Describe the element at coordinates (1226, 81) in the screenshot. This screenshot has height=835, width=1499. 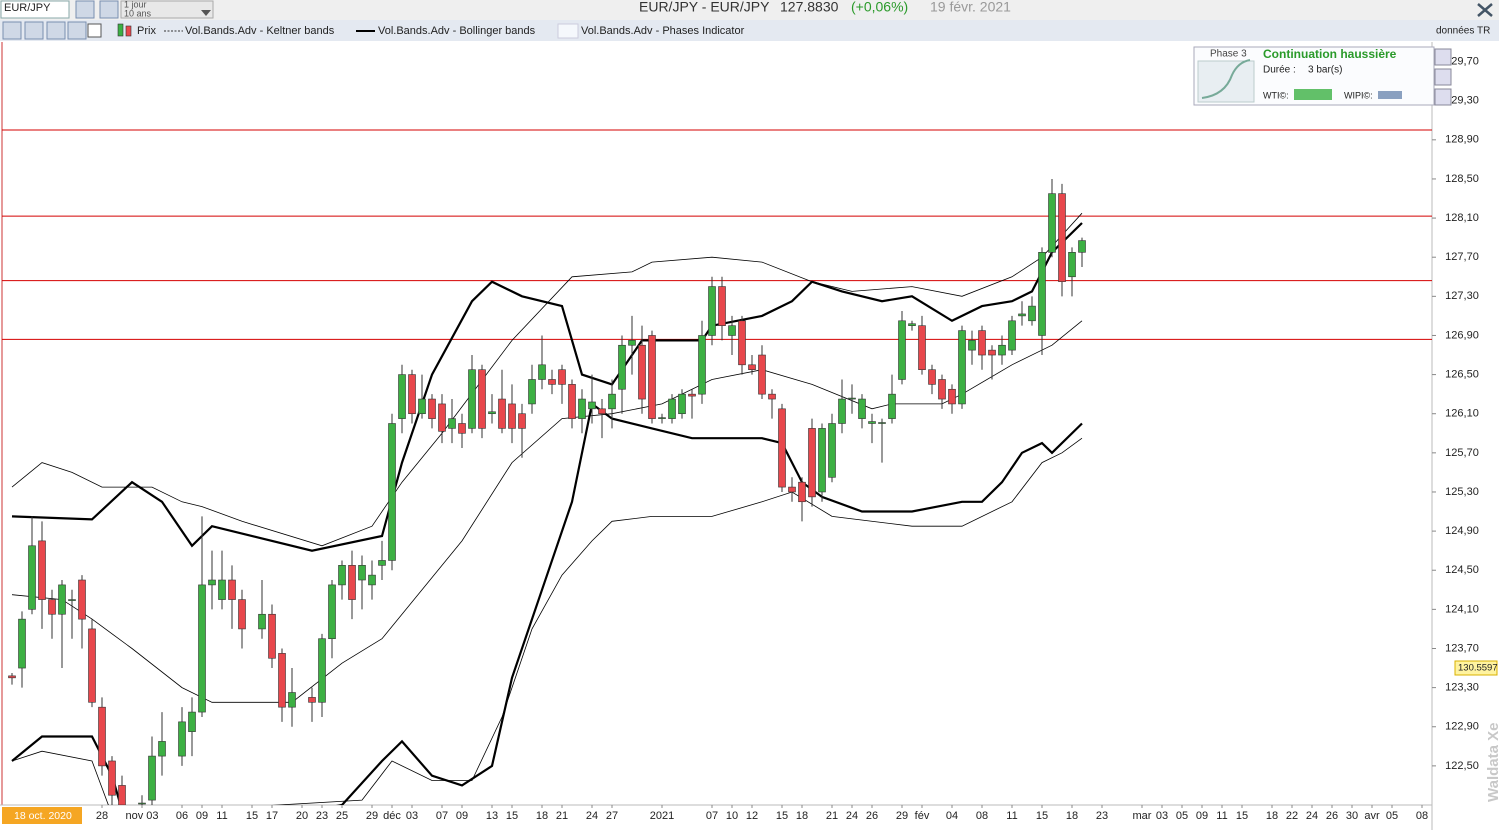
I see `phase-icon` at that location.